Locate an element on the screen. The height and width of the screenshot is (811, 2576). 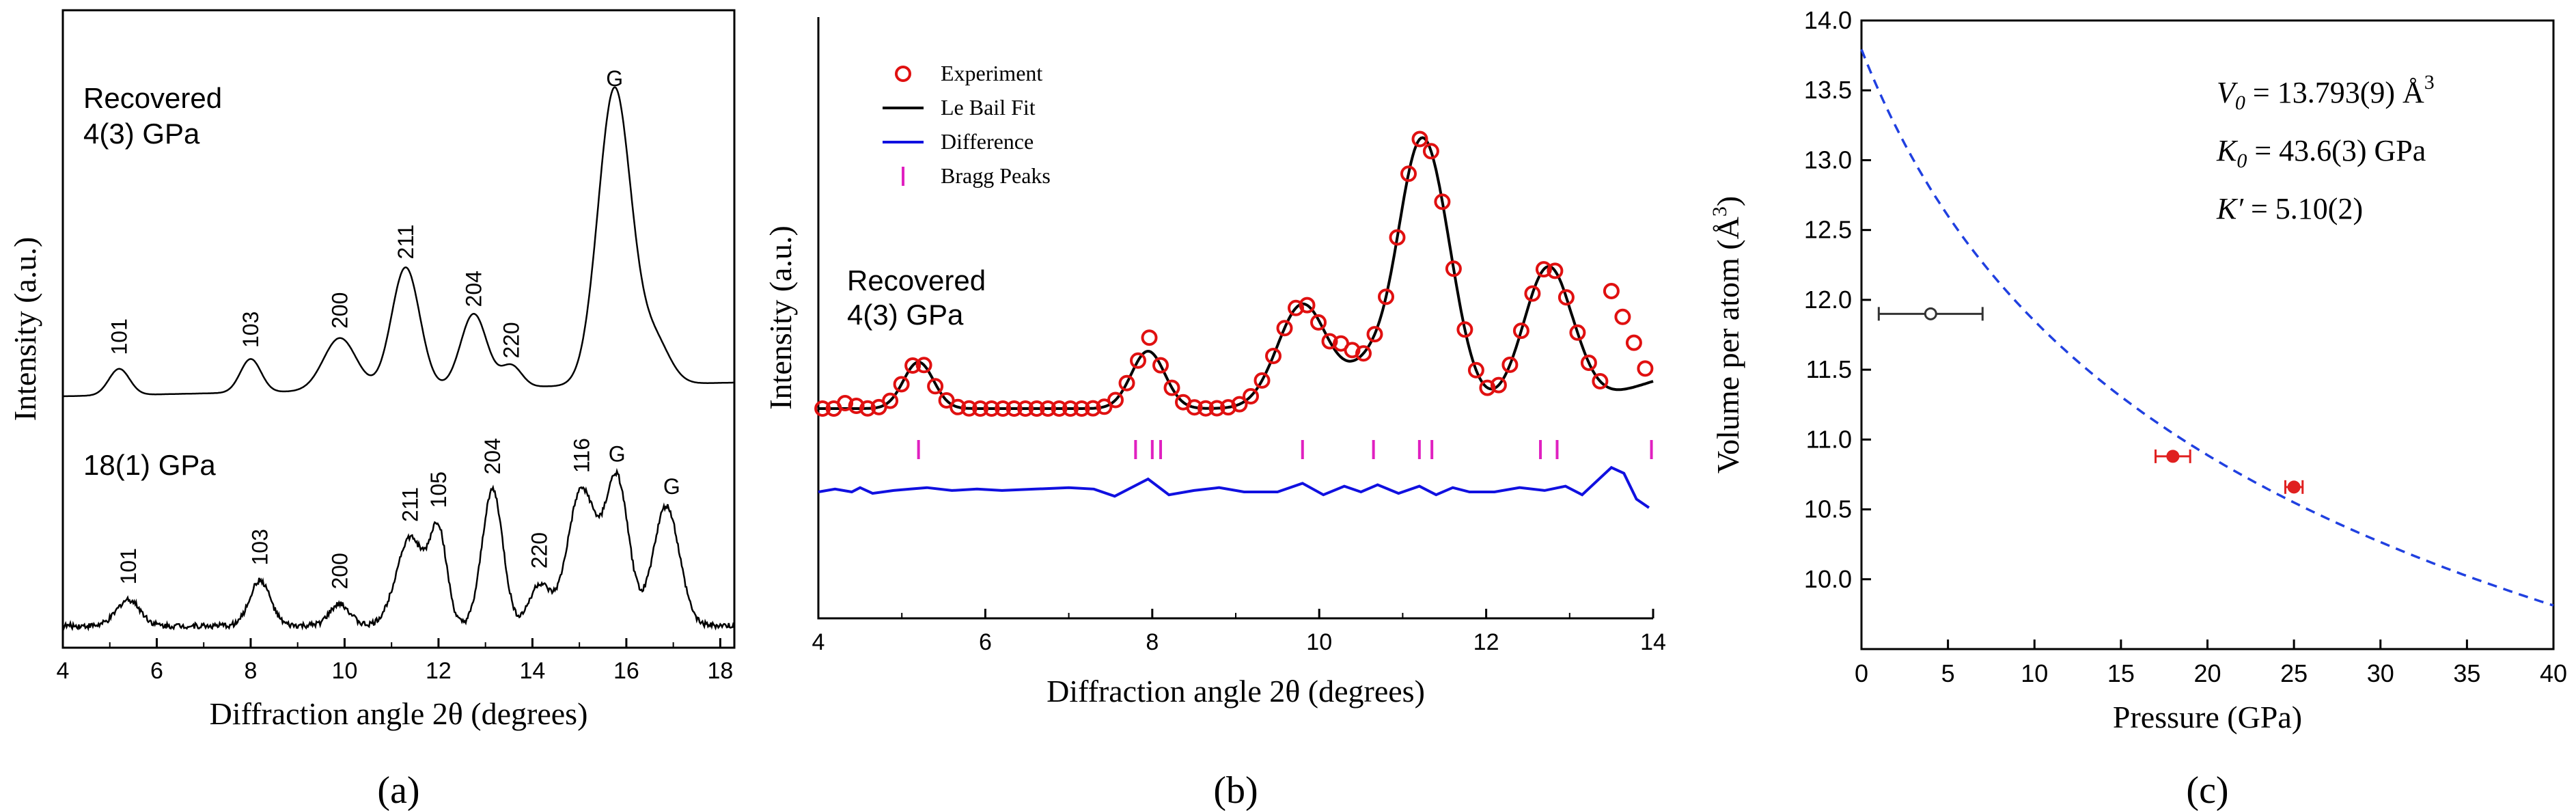
panel-a-x-axis-label: Diffraction angle 2θ (degrees) is located at coordinates (399, 713).